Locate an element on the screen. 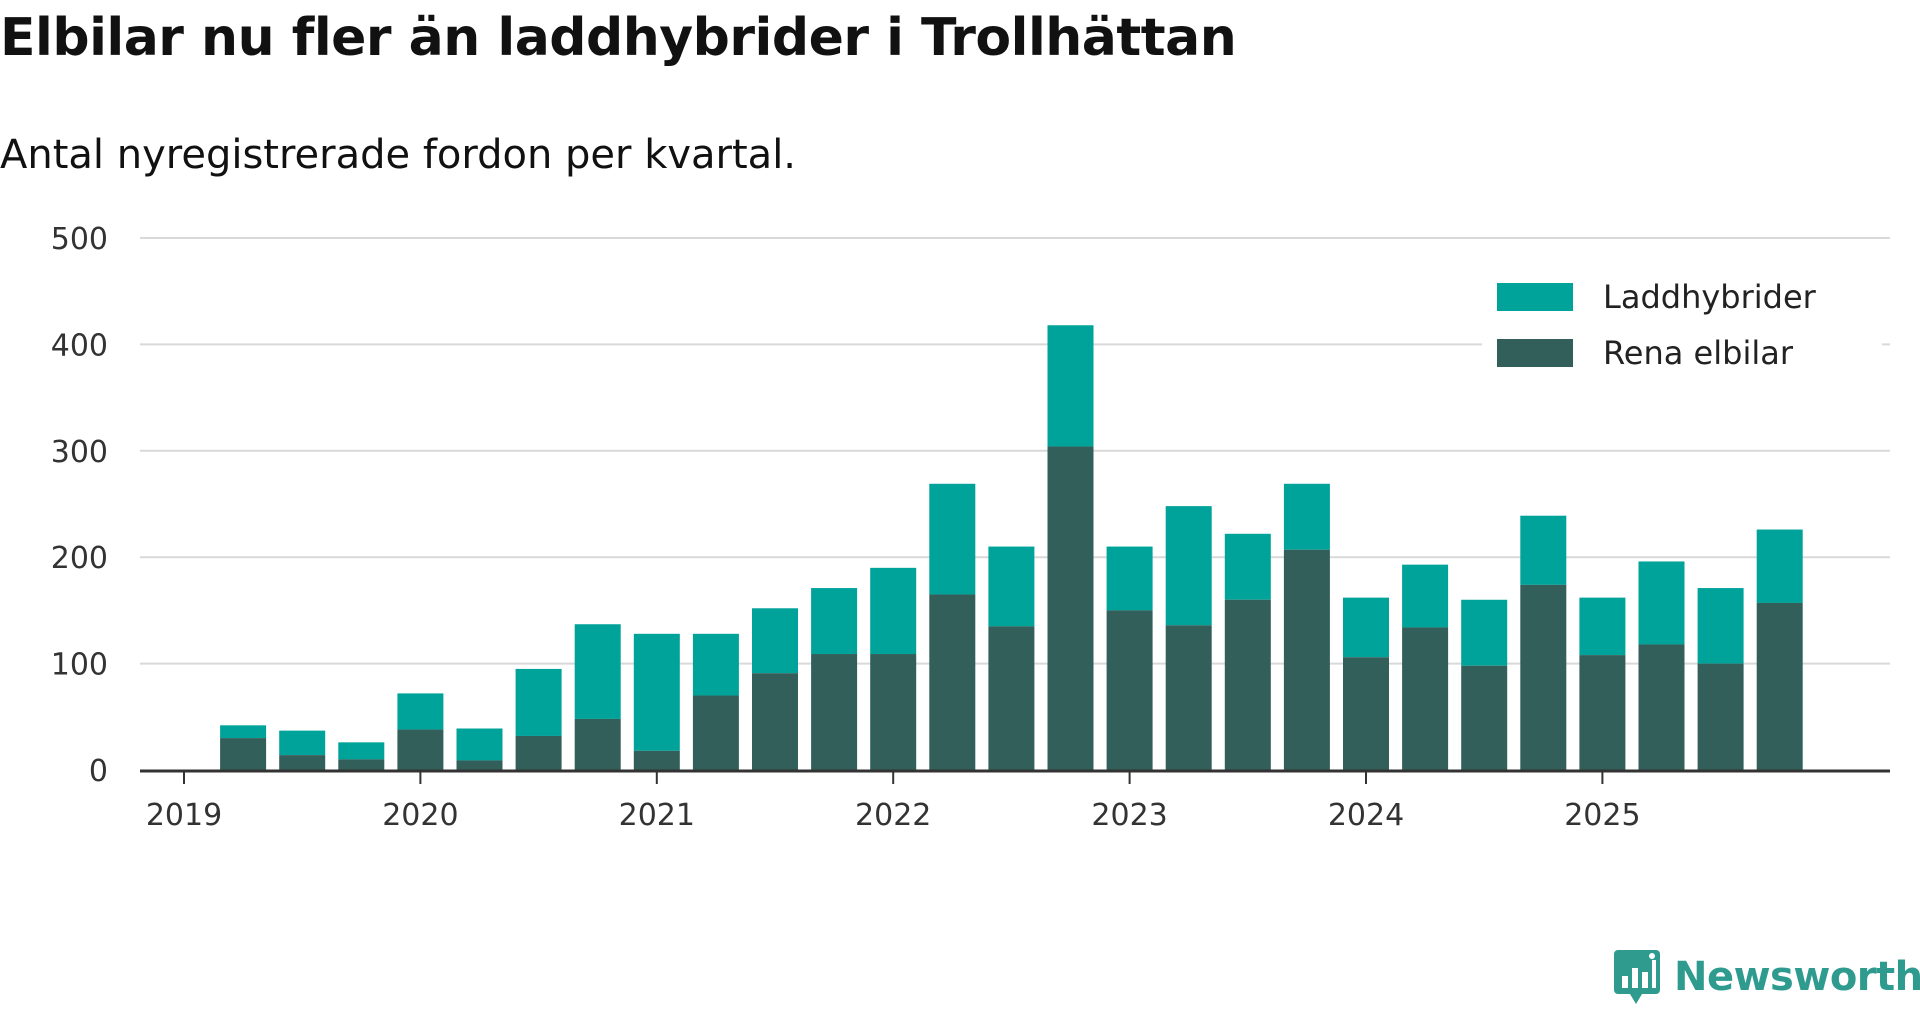 The width and height of the screenshot is (1920, 1010). x-tick-label: 2024 is located at coordinates (1366, 815).